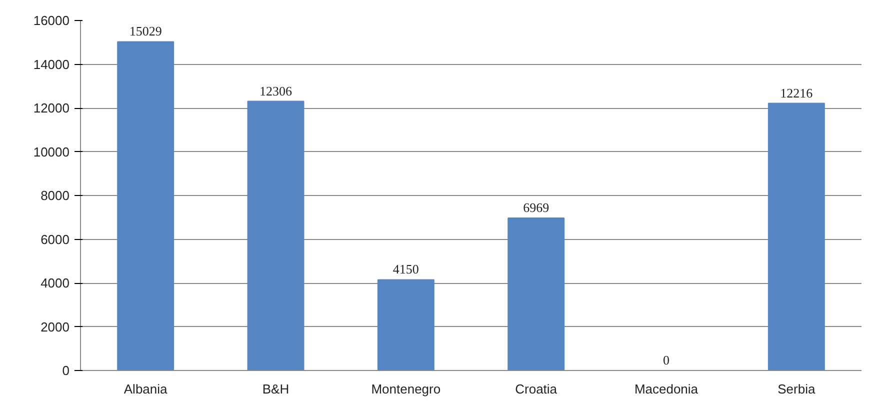  I want to click on y-tick-label: 10000, so click(51, 152).